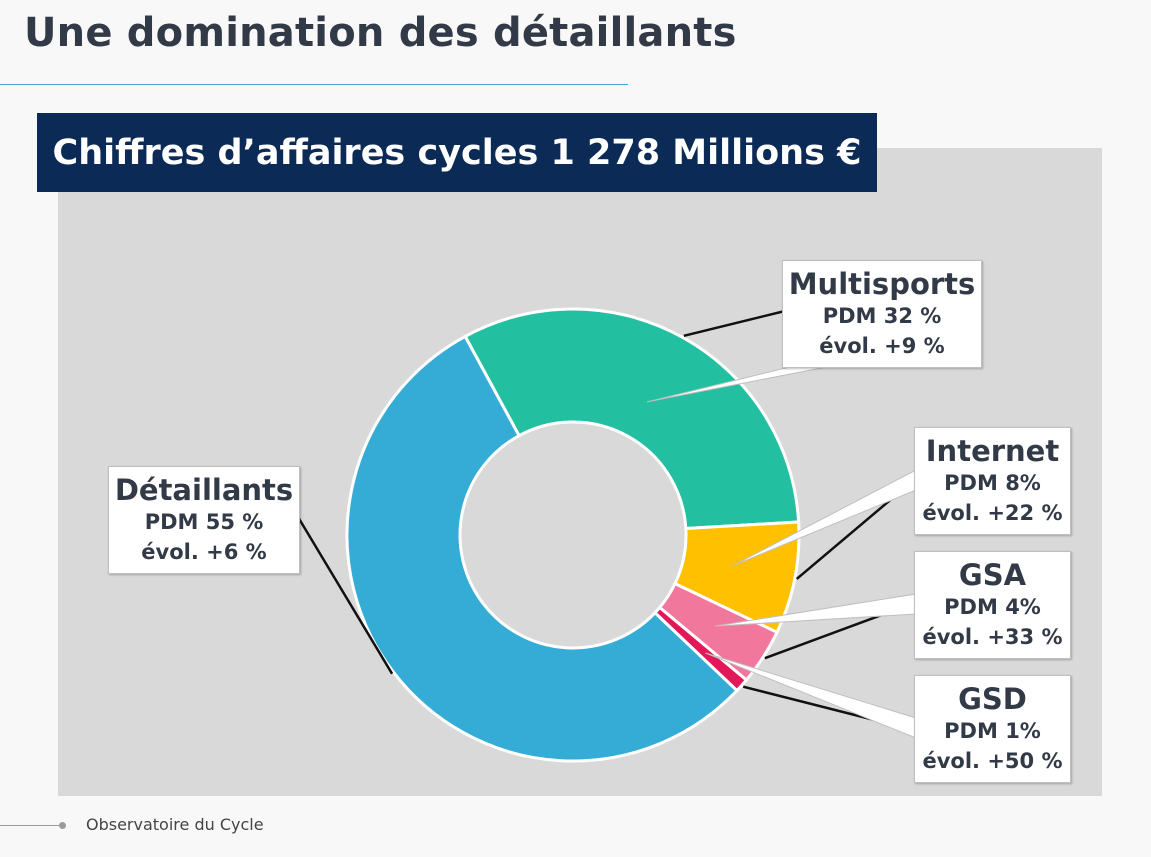  I want to click on label-box-multisports: Multisports PDM 32 % évol. +9 %, so click(882, 314).